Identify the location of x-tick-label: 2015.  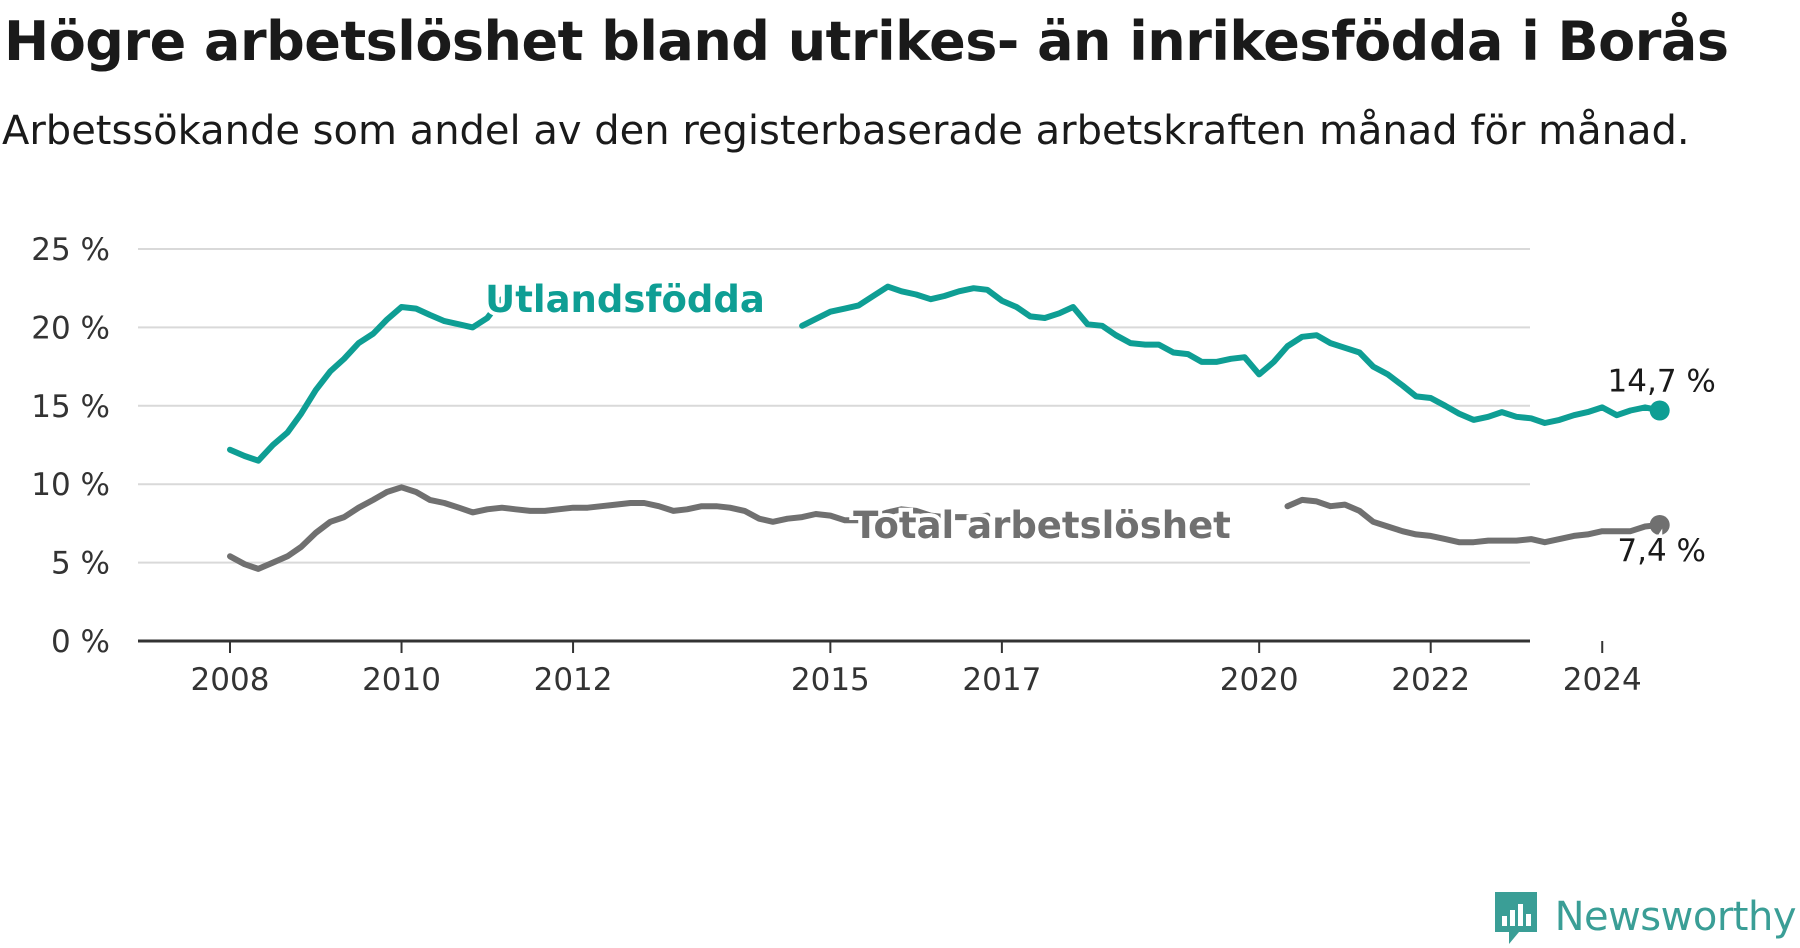
(830, 680).